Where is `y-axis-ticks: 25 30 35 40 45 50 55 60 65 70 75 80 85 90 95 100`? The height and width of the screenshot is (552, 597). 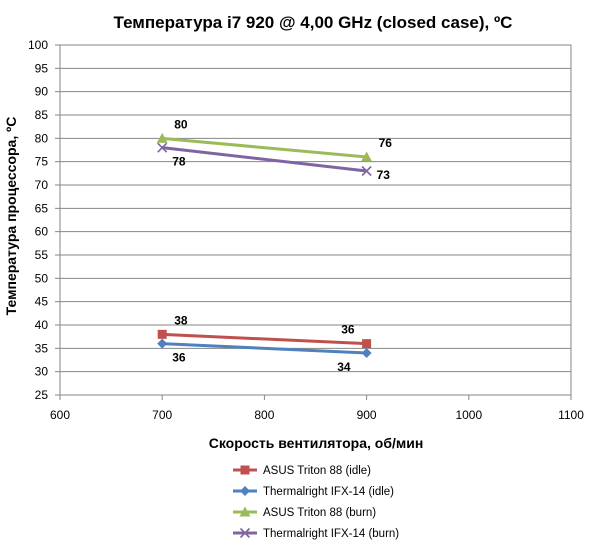
y-axis-ticks: 25 30 35 40 45 50 55 60 65 70 75 80 85 90 95 100 is located at coordinates (44, 220).